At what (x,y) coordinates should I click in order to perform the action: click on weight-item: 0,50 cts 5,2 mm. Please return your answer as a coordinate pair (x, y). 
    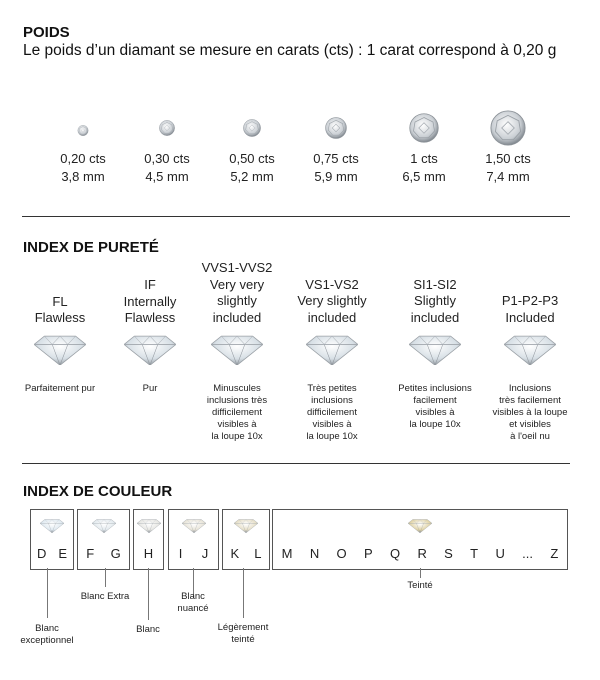
    Looking at the image, I should click on (252, 168).